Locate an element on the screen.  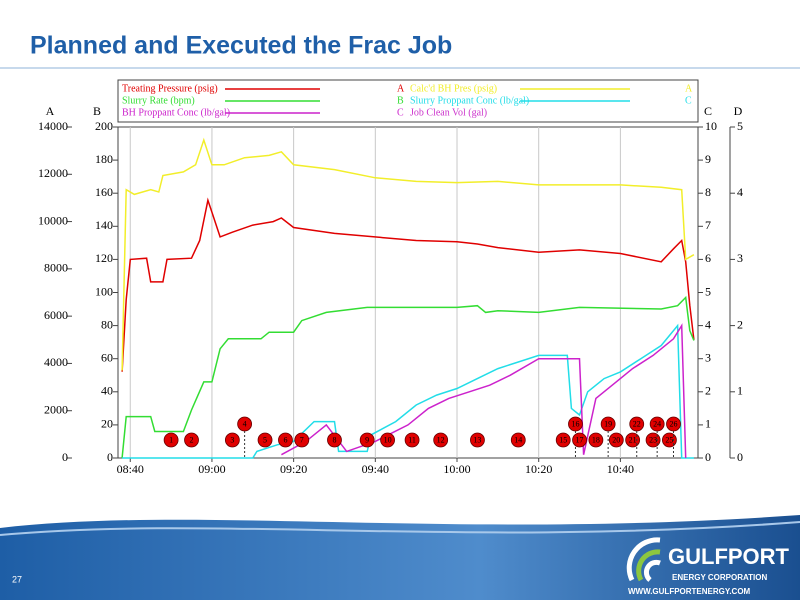
event-marker: 7 is located at coordinates (302, 440).